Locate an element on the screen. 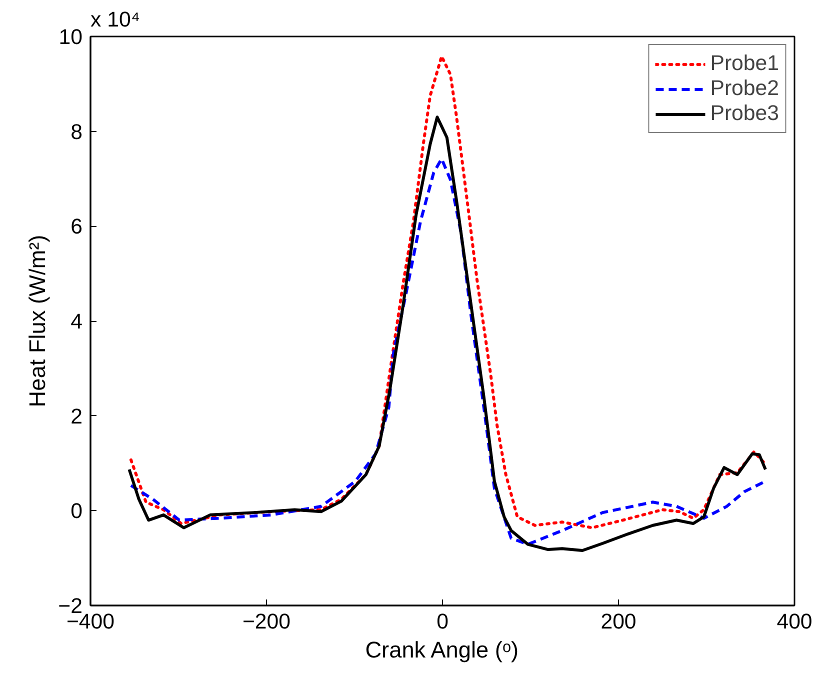 This screenshot has width=824, height=675. x-tick-label: 0 is located at coordinates (442, 622).